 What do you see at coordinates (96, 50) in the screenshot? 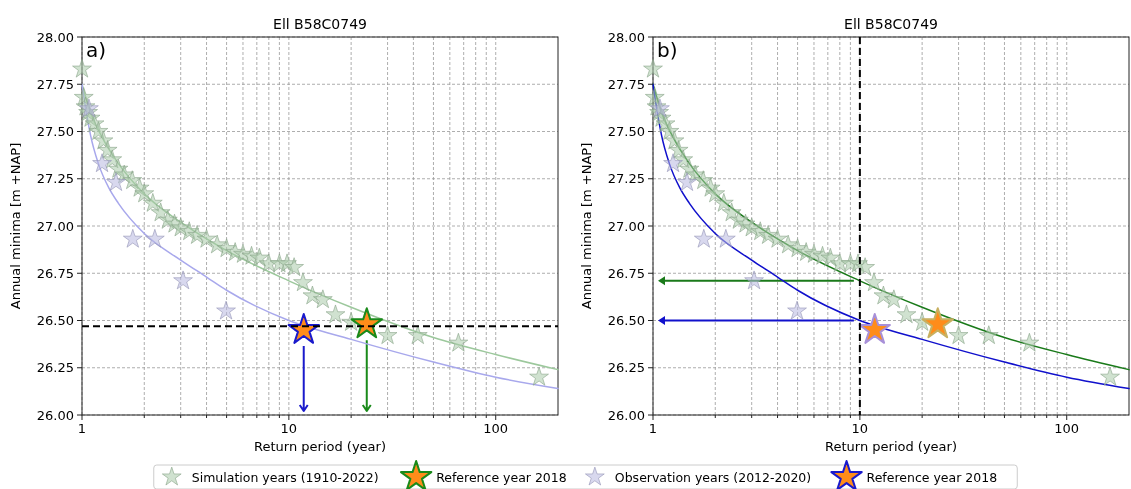
I see `annotation: a)` at bounding box center [96, 50].